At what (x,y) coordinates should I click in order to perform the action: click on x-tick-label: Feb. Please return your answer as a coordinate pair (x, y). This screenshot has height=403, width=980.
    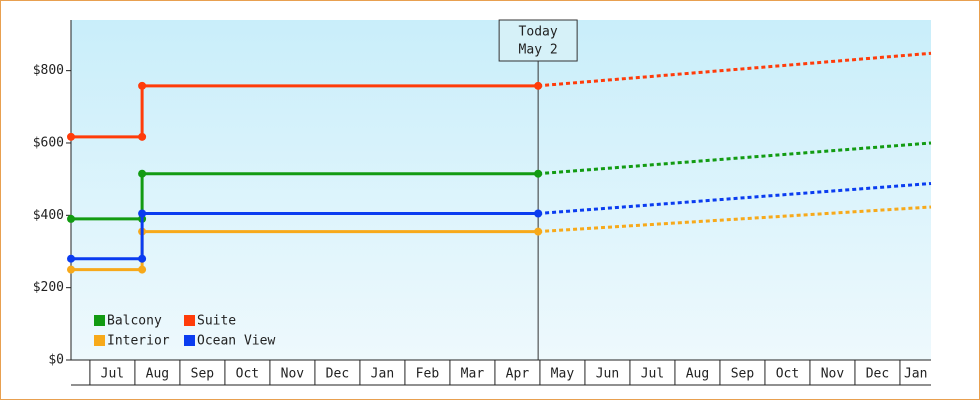
    Looking at the image, I should click on (428, 374).